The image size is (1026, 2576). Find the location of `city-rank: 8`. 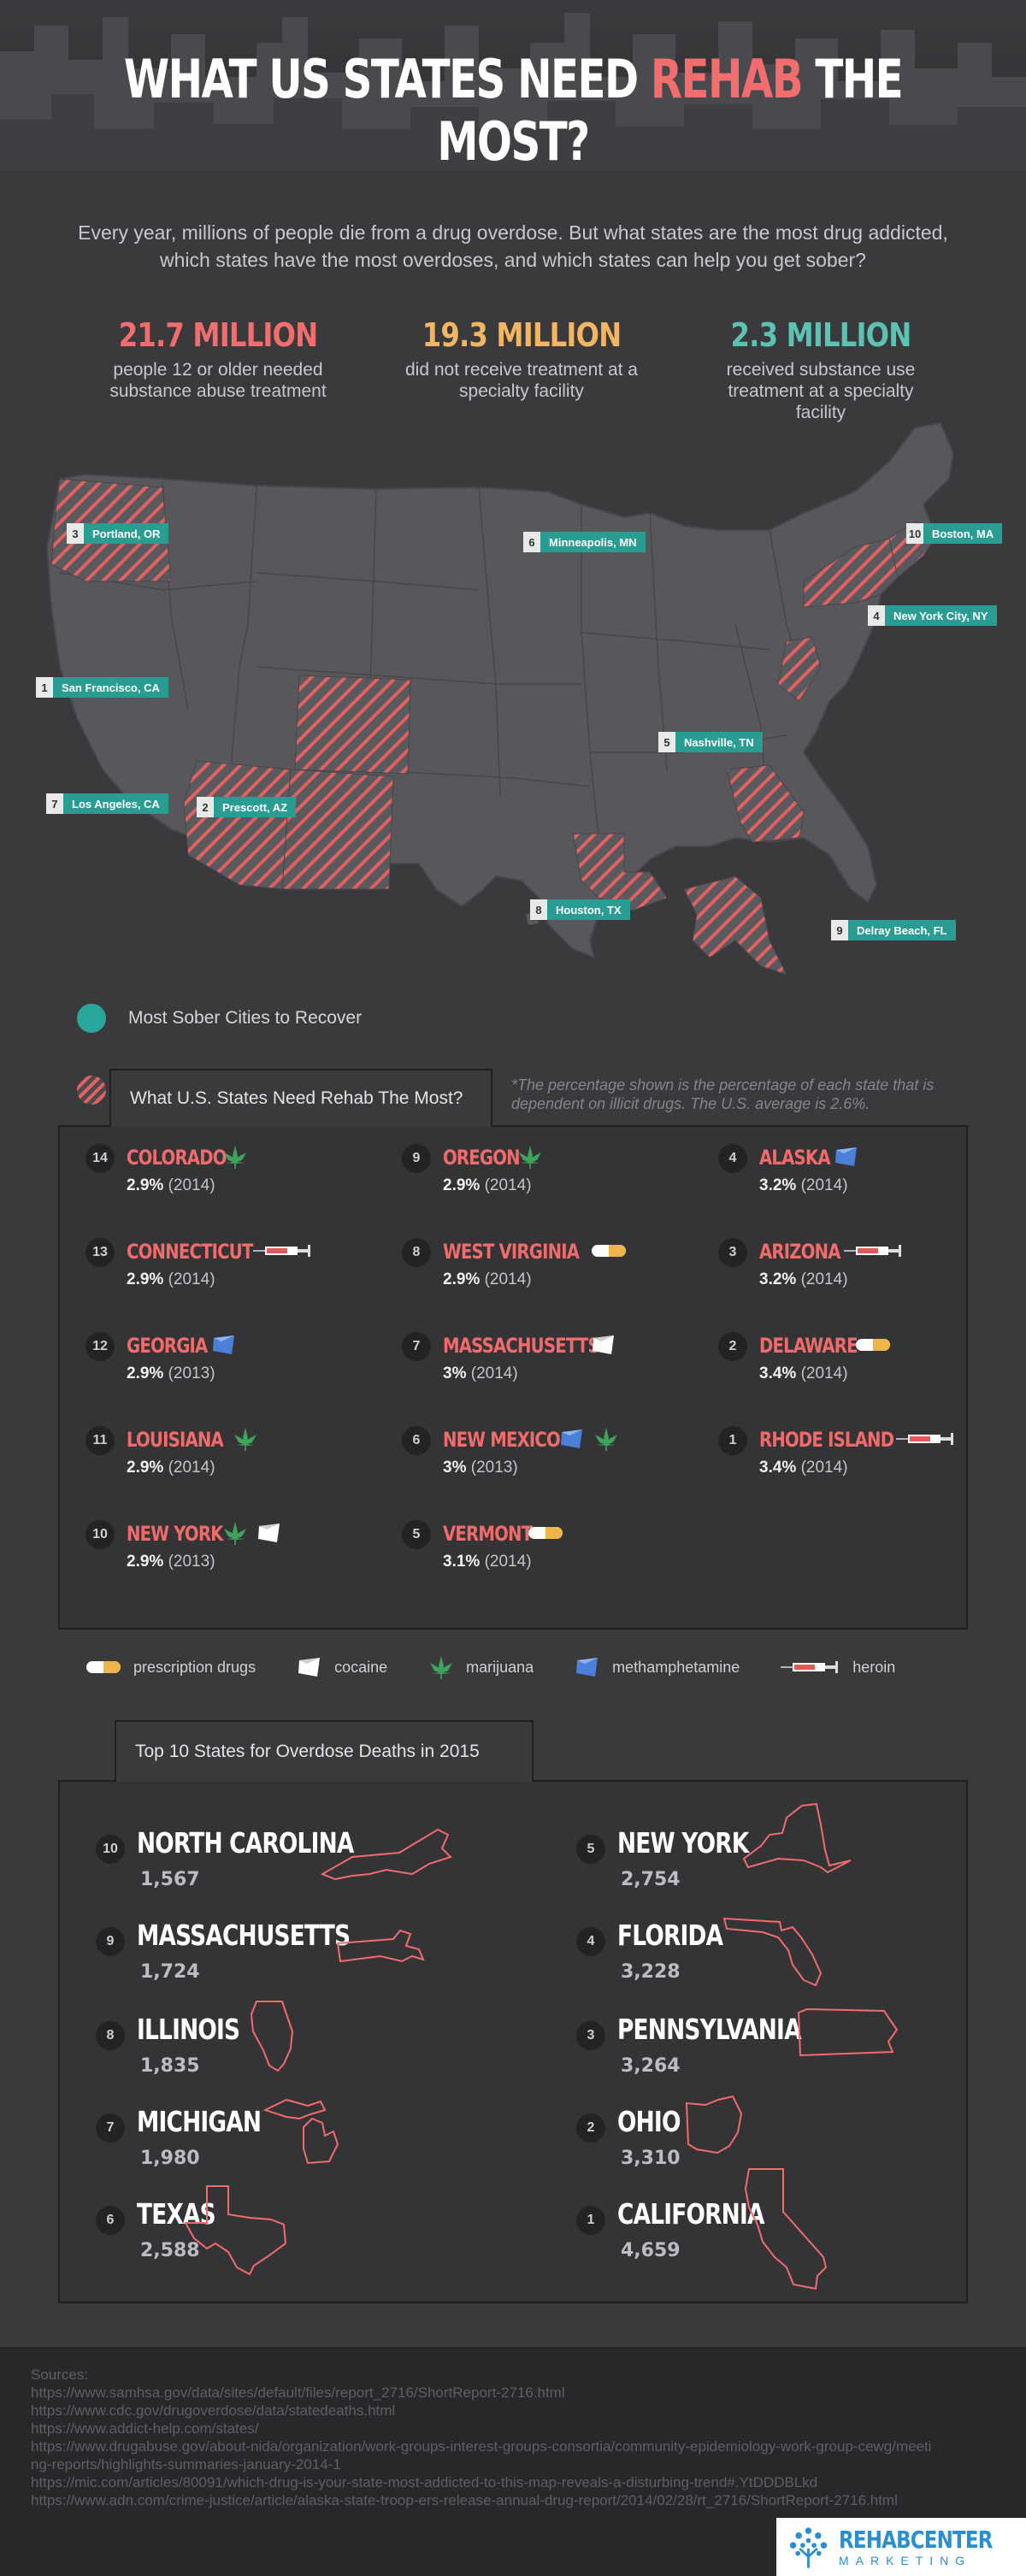

city-rank: 8 is located at coordinates (538, 910).